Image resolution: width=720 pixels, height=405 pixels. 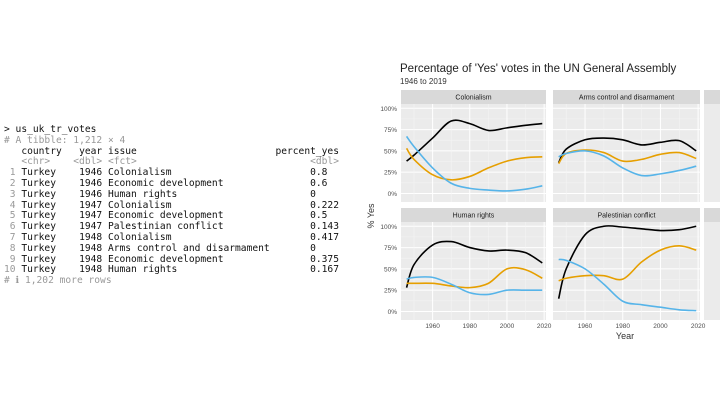 I want to click on type-percent-yes: <dbl>, so click(x=324, y=162).